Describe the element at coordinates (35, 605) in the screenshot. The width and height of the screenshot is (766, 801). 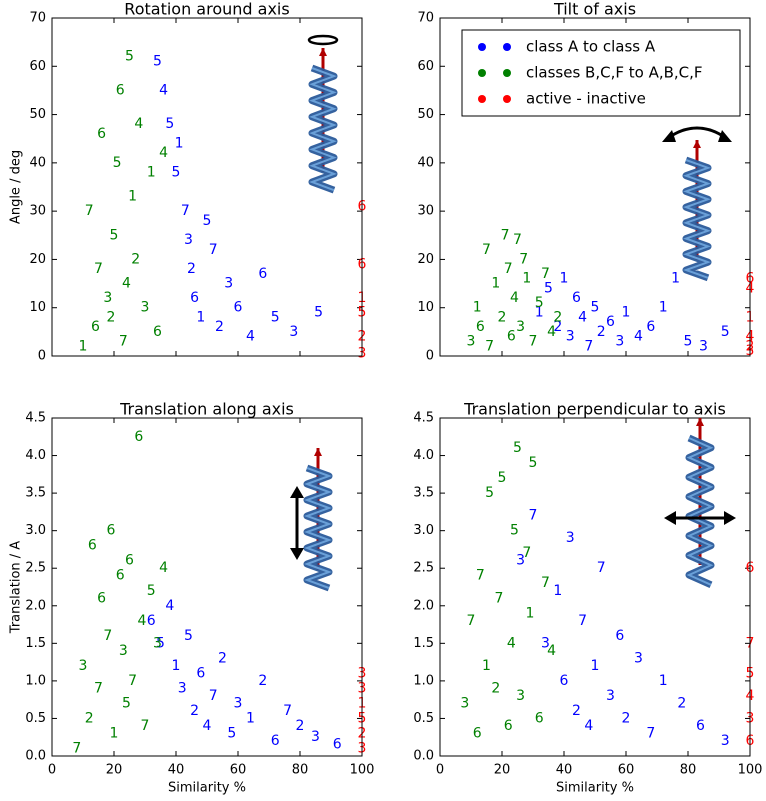
I see `y-tick-label: 2.0` at that location.